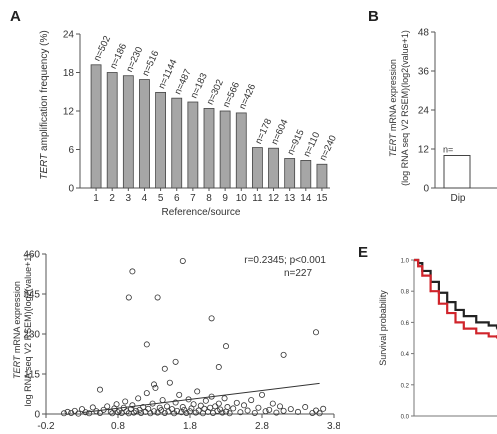 This screenshot has width=497, height=434. What do you see at coordinates (457, 198) in the screenshot?
I see `chart-b-category-label: Dip` at bounding box center [457, 198].